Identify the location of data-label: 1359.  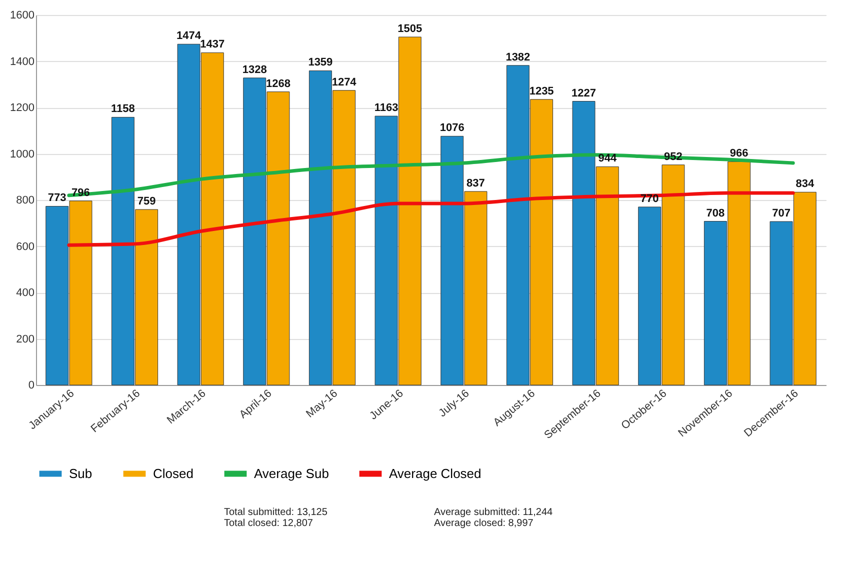
(320, 62).